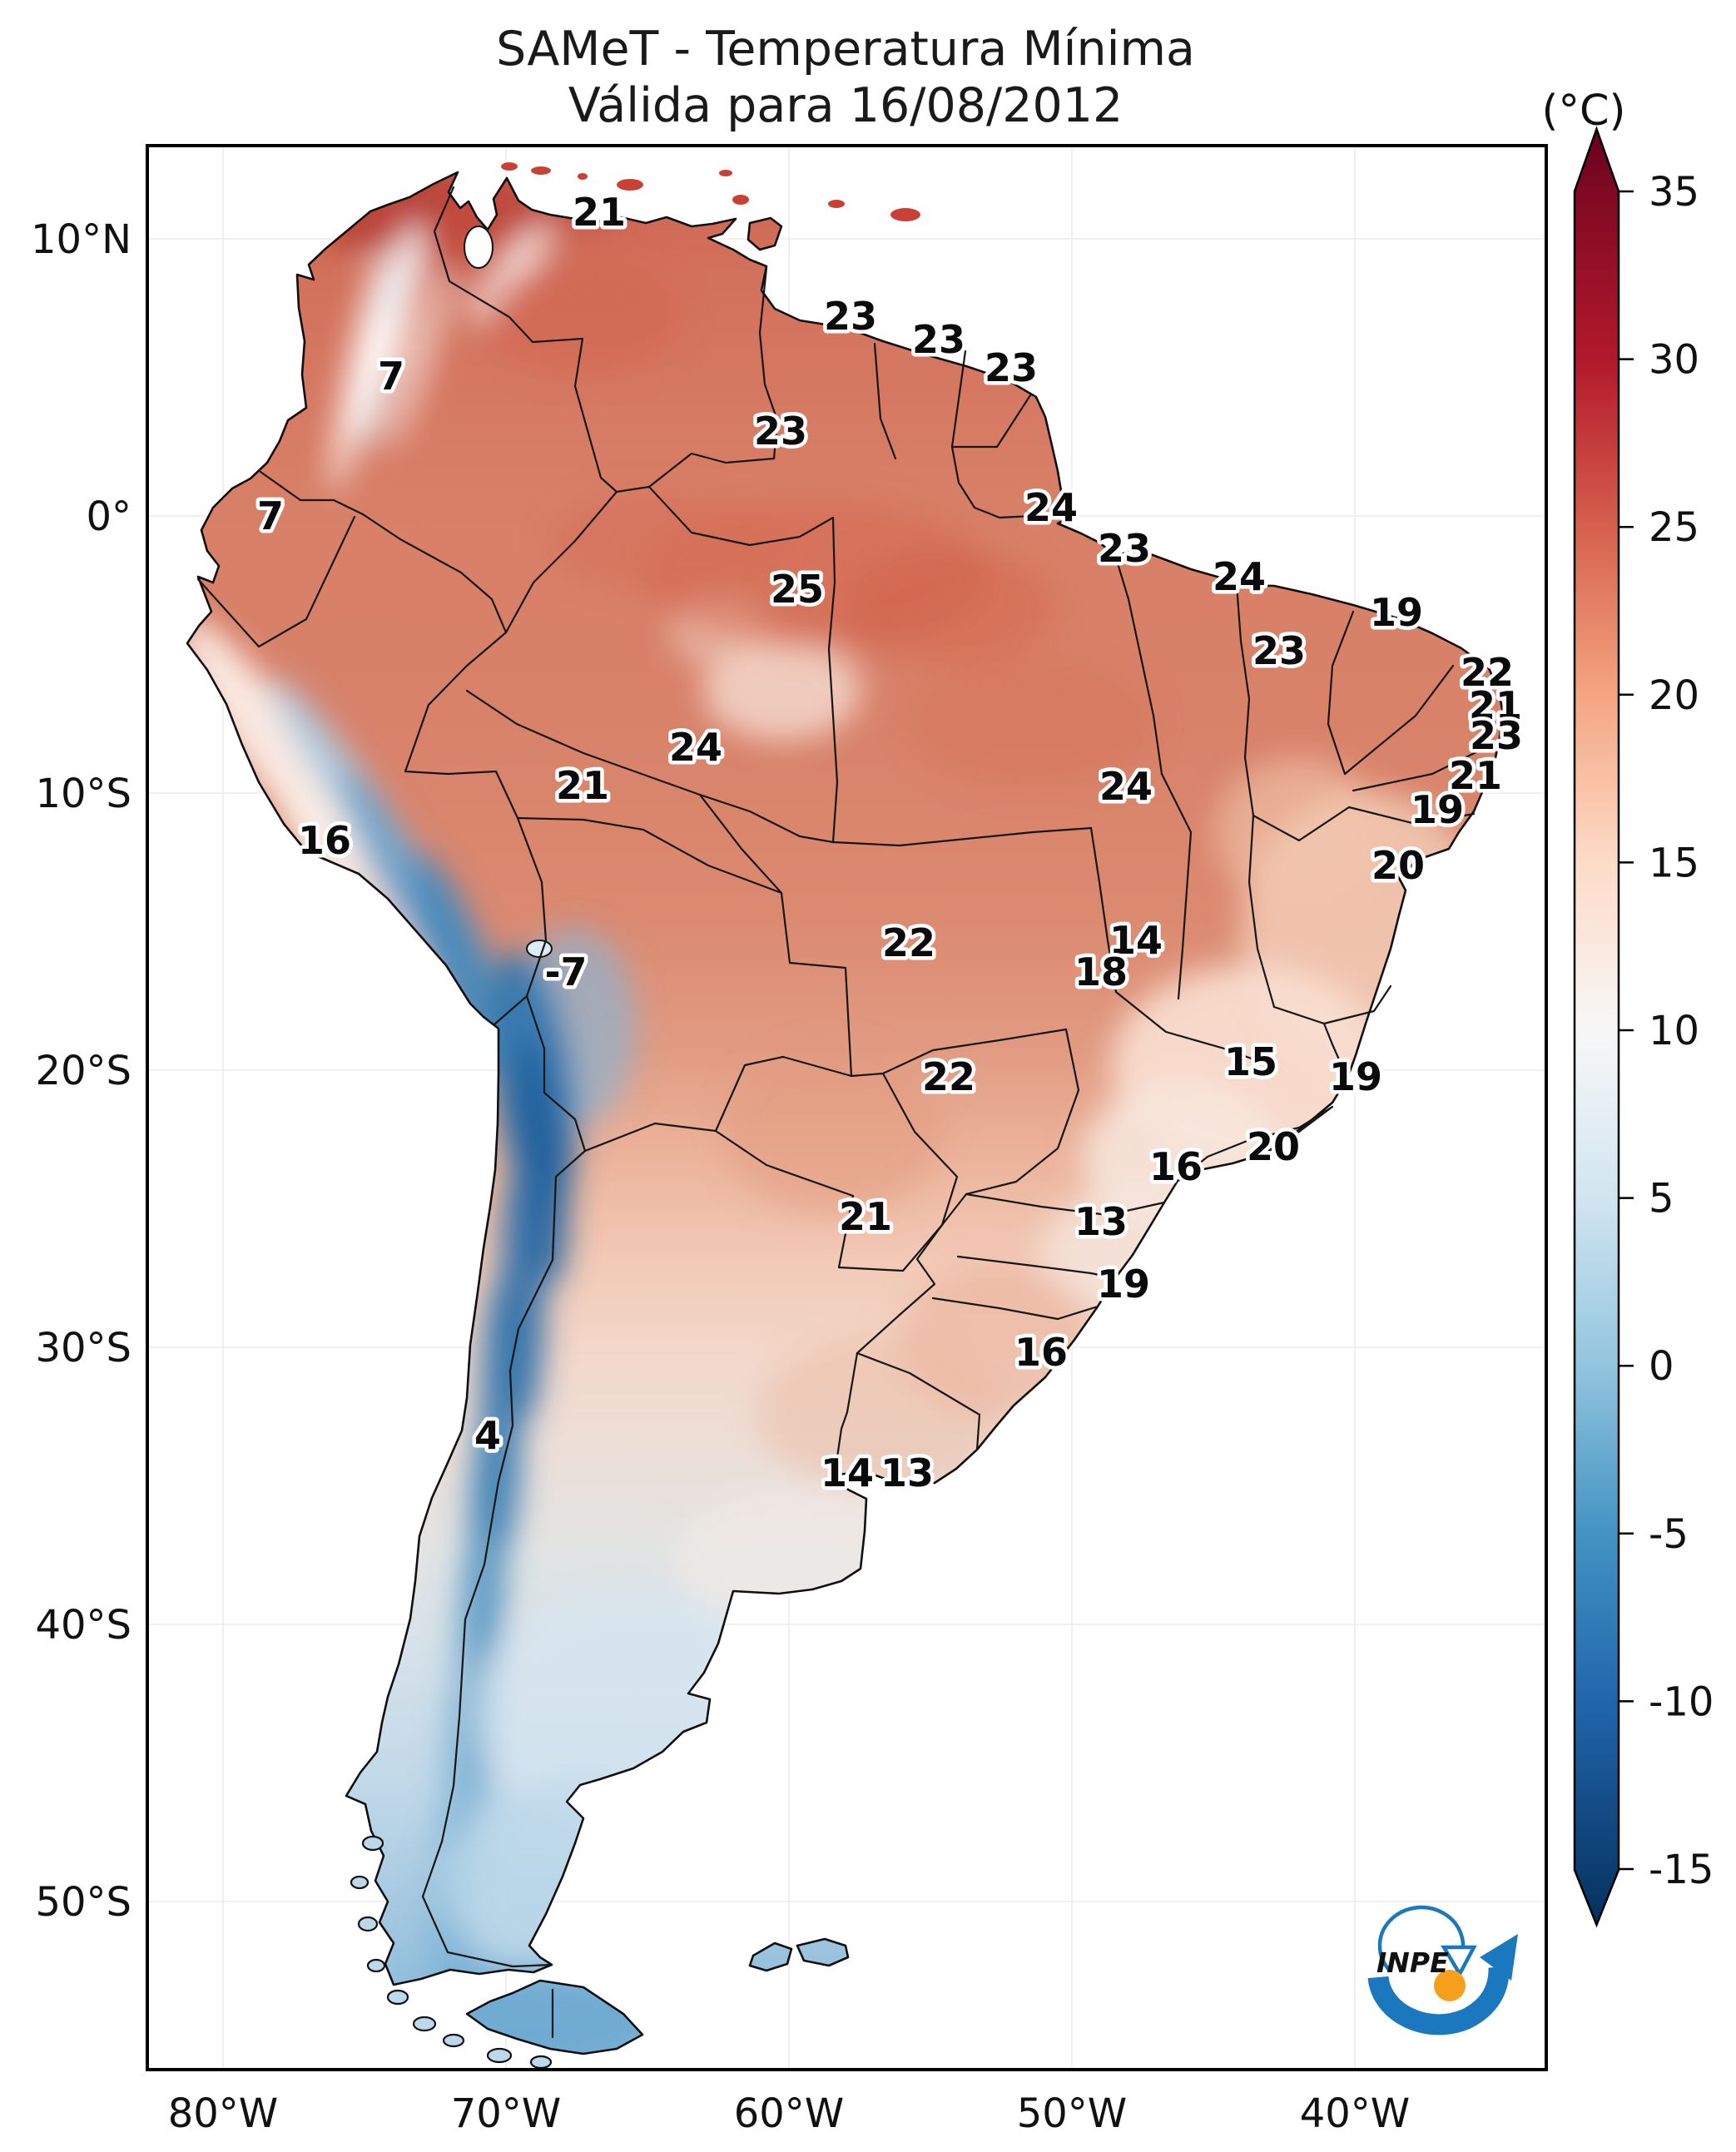 The height and width of the screenshot is (2152, 1736). I want to click on inpe-logo-small-arrow-icon, so click(1459, 1961).